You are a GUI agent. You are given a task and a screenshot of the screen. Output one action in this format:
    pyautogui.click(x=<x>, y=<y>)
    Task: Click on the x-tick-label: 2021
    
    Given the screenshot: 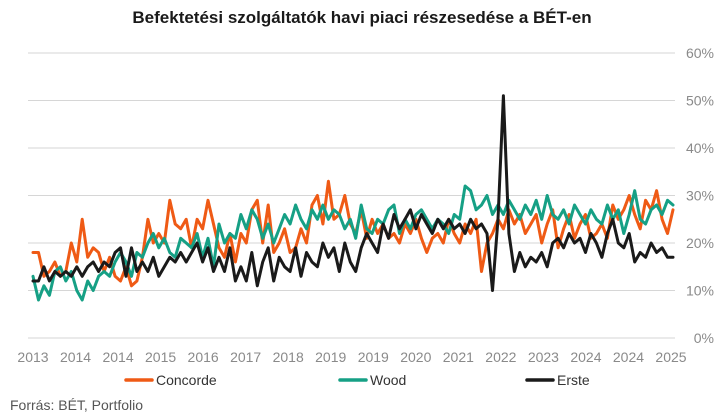 What is the action you would take?
    pyautogui.click(x=458, y=357)
    